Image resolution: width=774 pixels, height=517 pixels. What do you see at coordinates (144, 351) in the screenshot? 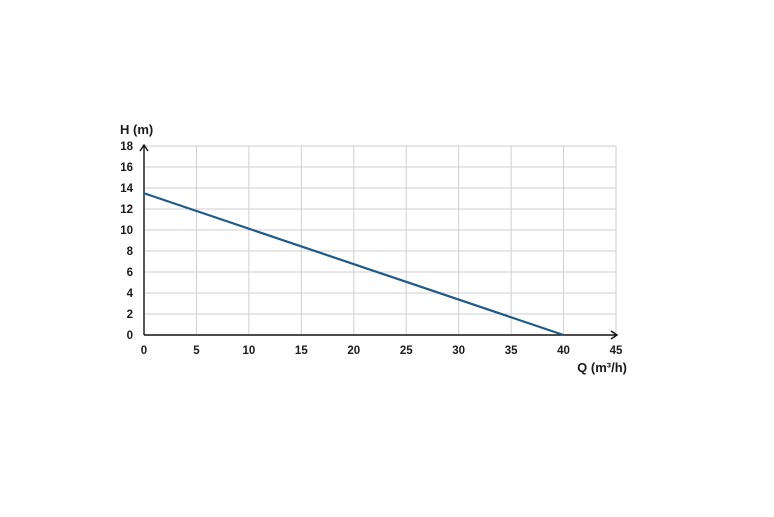
I see `x-tick-label: 0` at bounding box center [144, 351].